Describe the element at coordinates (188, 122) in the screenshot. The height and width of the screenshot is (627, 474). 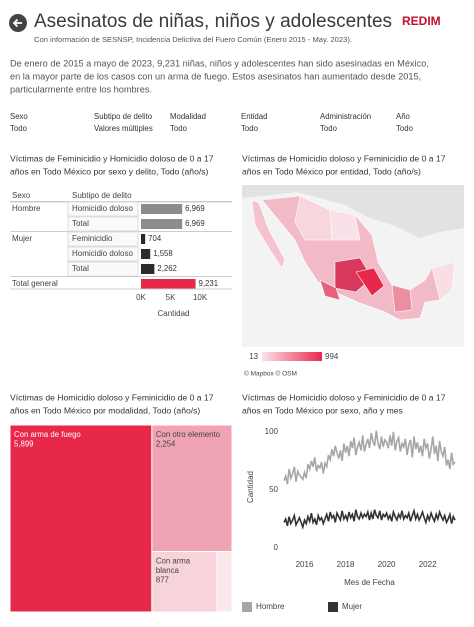
I see `filter: Modalidad Todo` at that location.